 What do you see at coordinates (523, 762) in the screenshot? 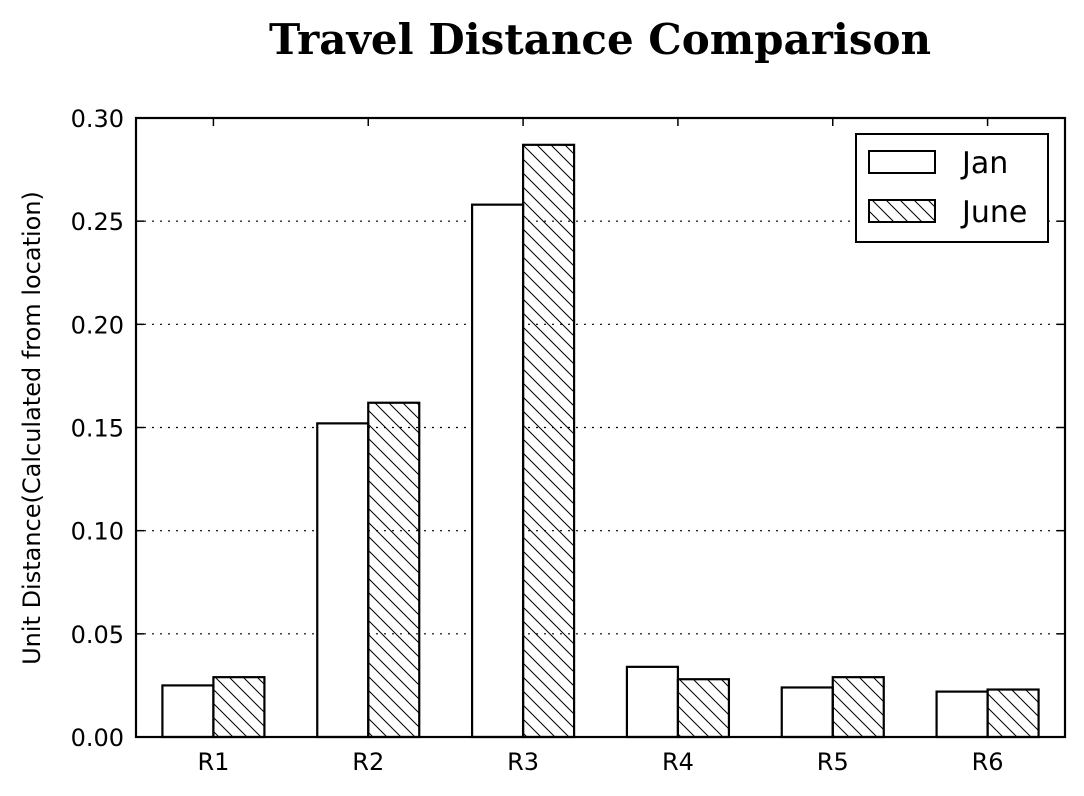
I see `x-tick-label: R3` at bounding box center [523, 762].